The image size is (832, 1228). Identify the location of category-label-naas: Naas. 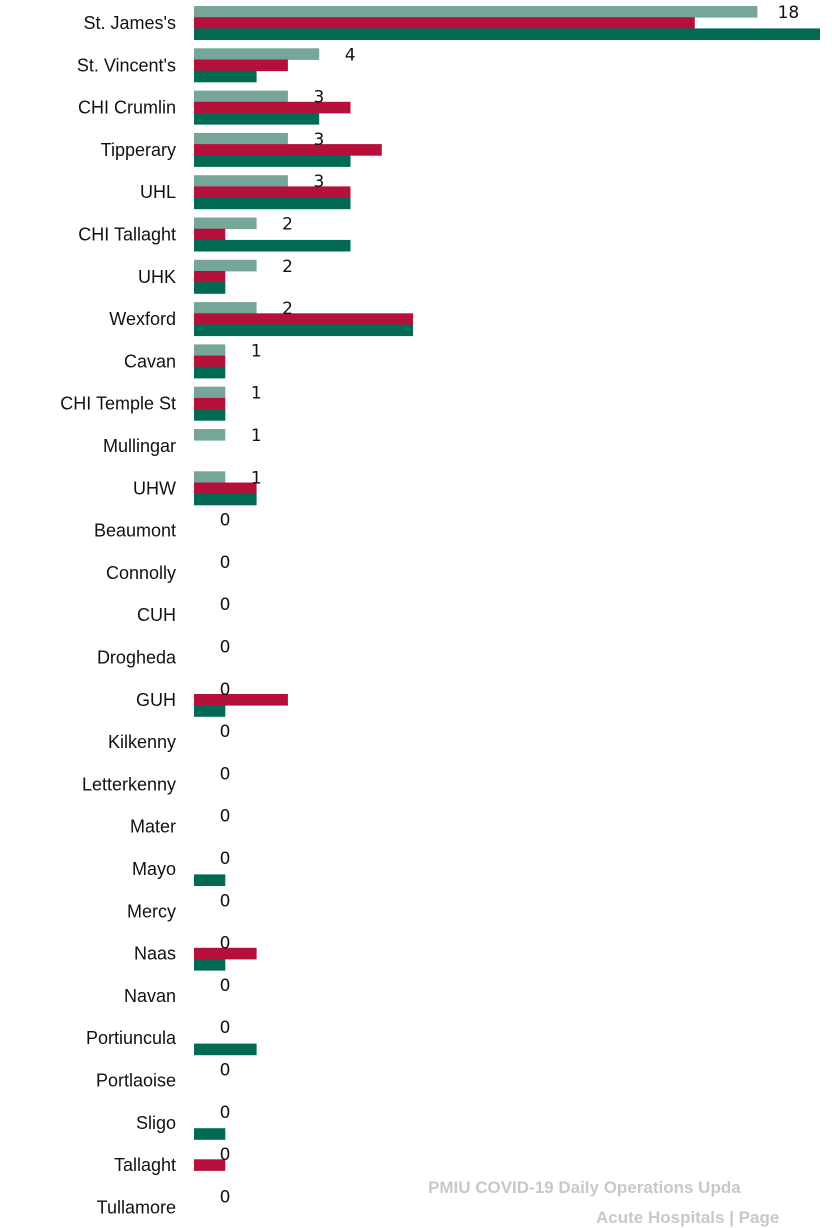
(155, 954).